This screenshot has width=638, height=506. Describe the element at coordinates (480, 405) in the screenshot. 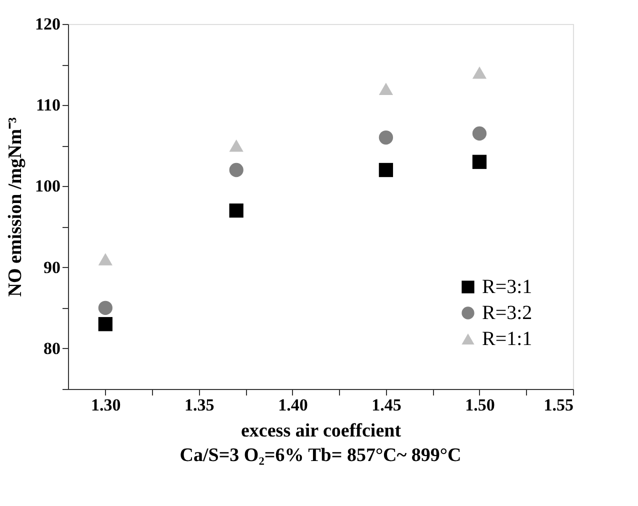

I see `x-tick-label: 1.50` at that location.